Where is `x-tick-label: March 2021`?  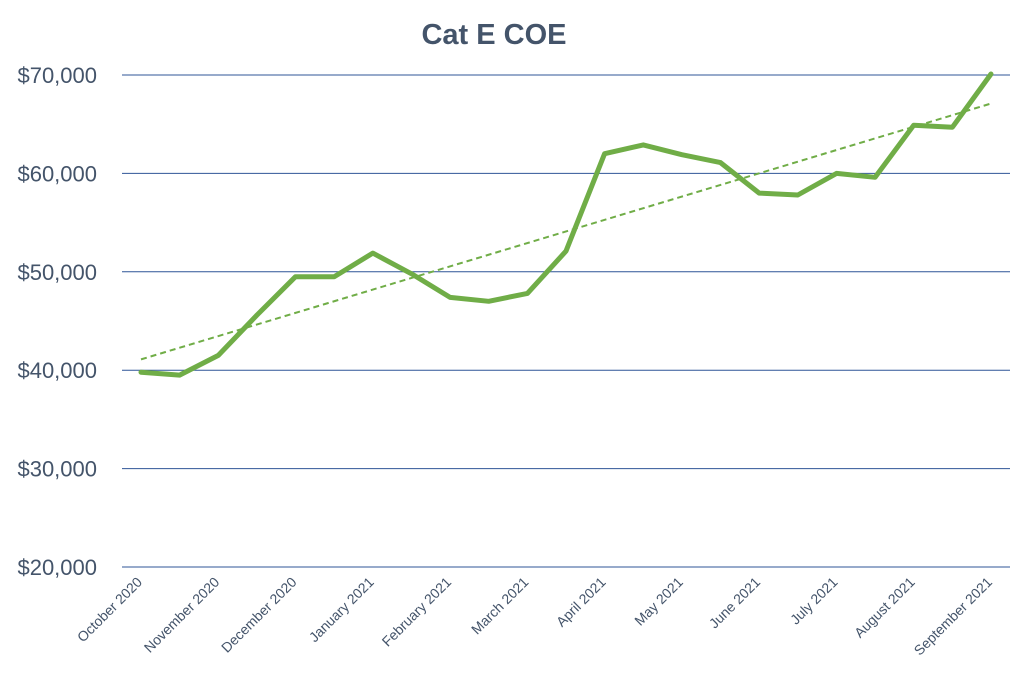 x-tick-label: March 2021 is located at coordinates (500, 606).